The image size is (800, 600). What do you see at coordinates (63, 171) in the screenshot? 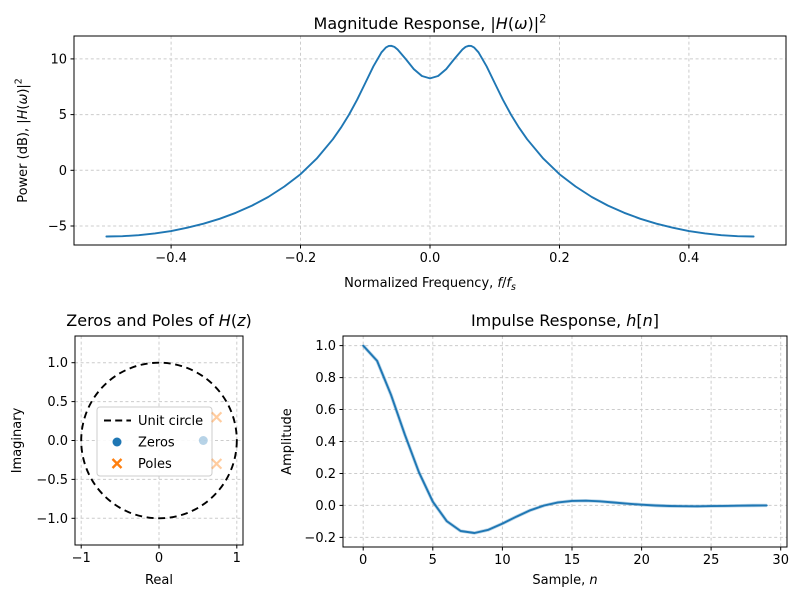
I see `y-tick-label: 0` at bounding box center [63, 171].